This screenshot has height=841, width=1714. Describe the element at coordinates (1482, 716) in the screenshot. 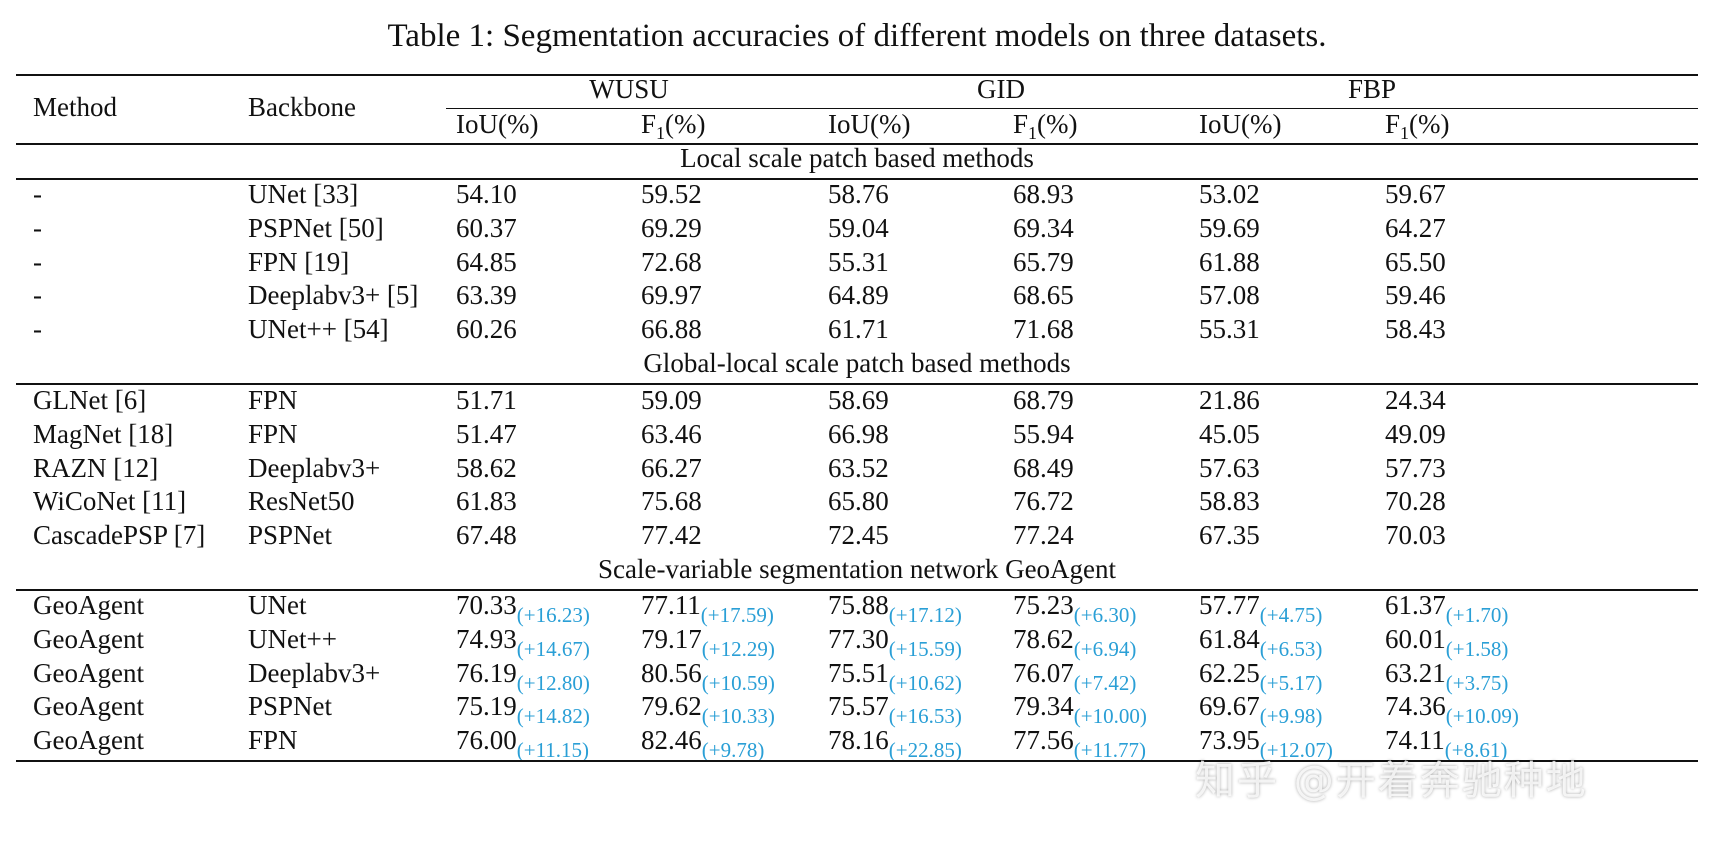

I see `improvement-delta: (+10.09)` at that location.